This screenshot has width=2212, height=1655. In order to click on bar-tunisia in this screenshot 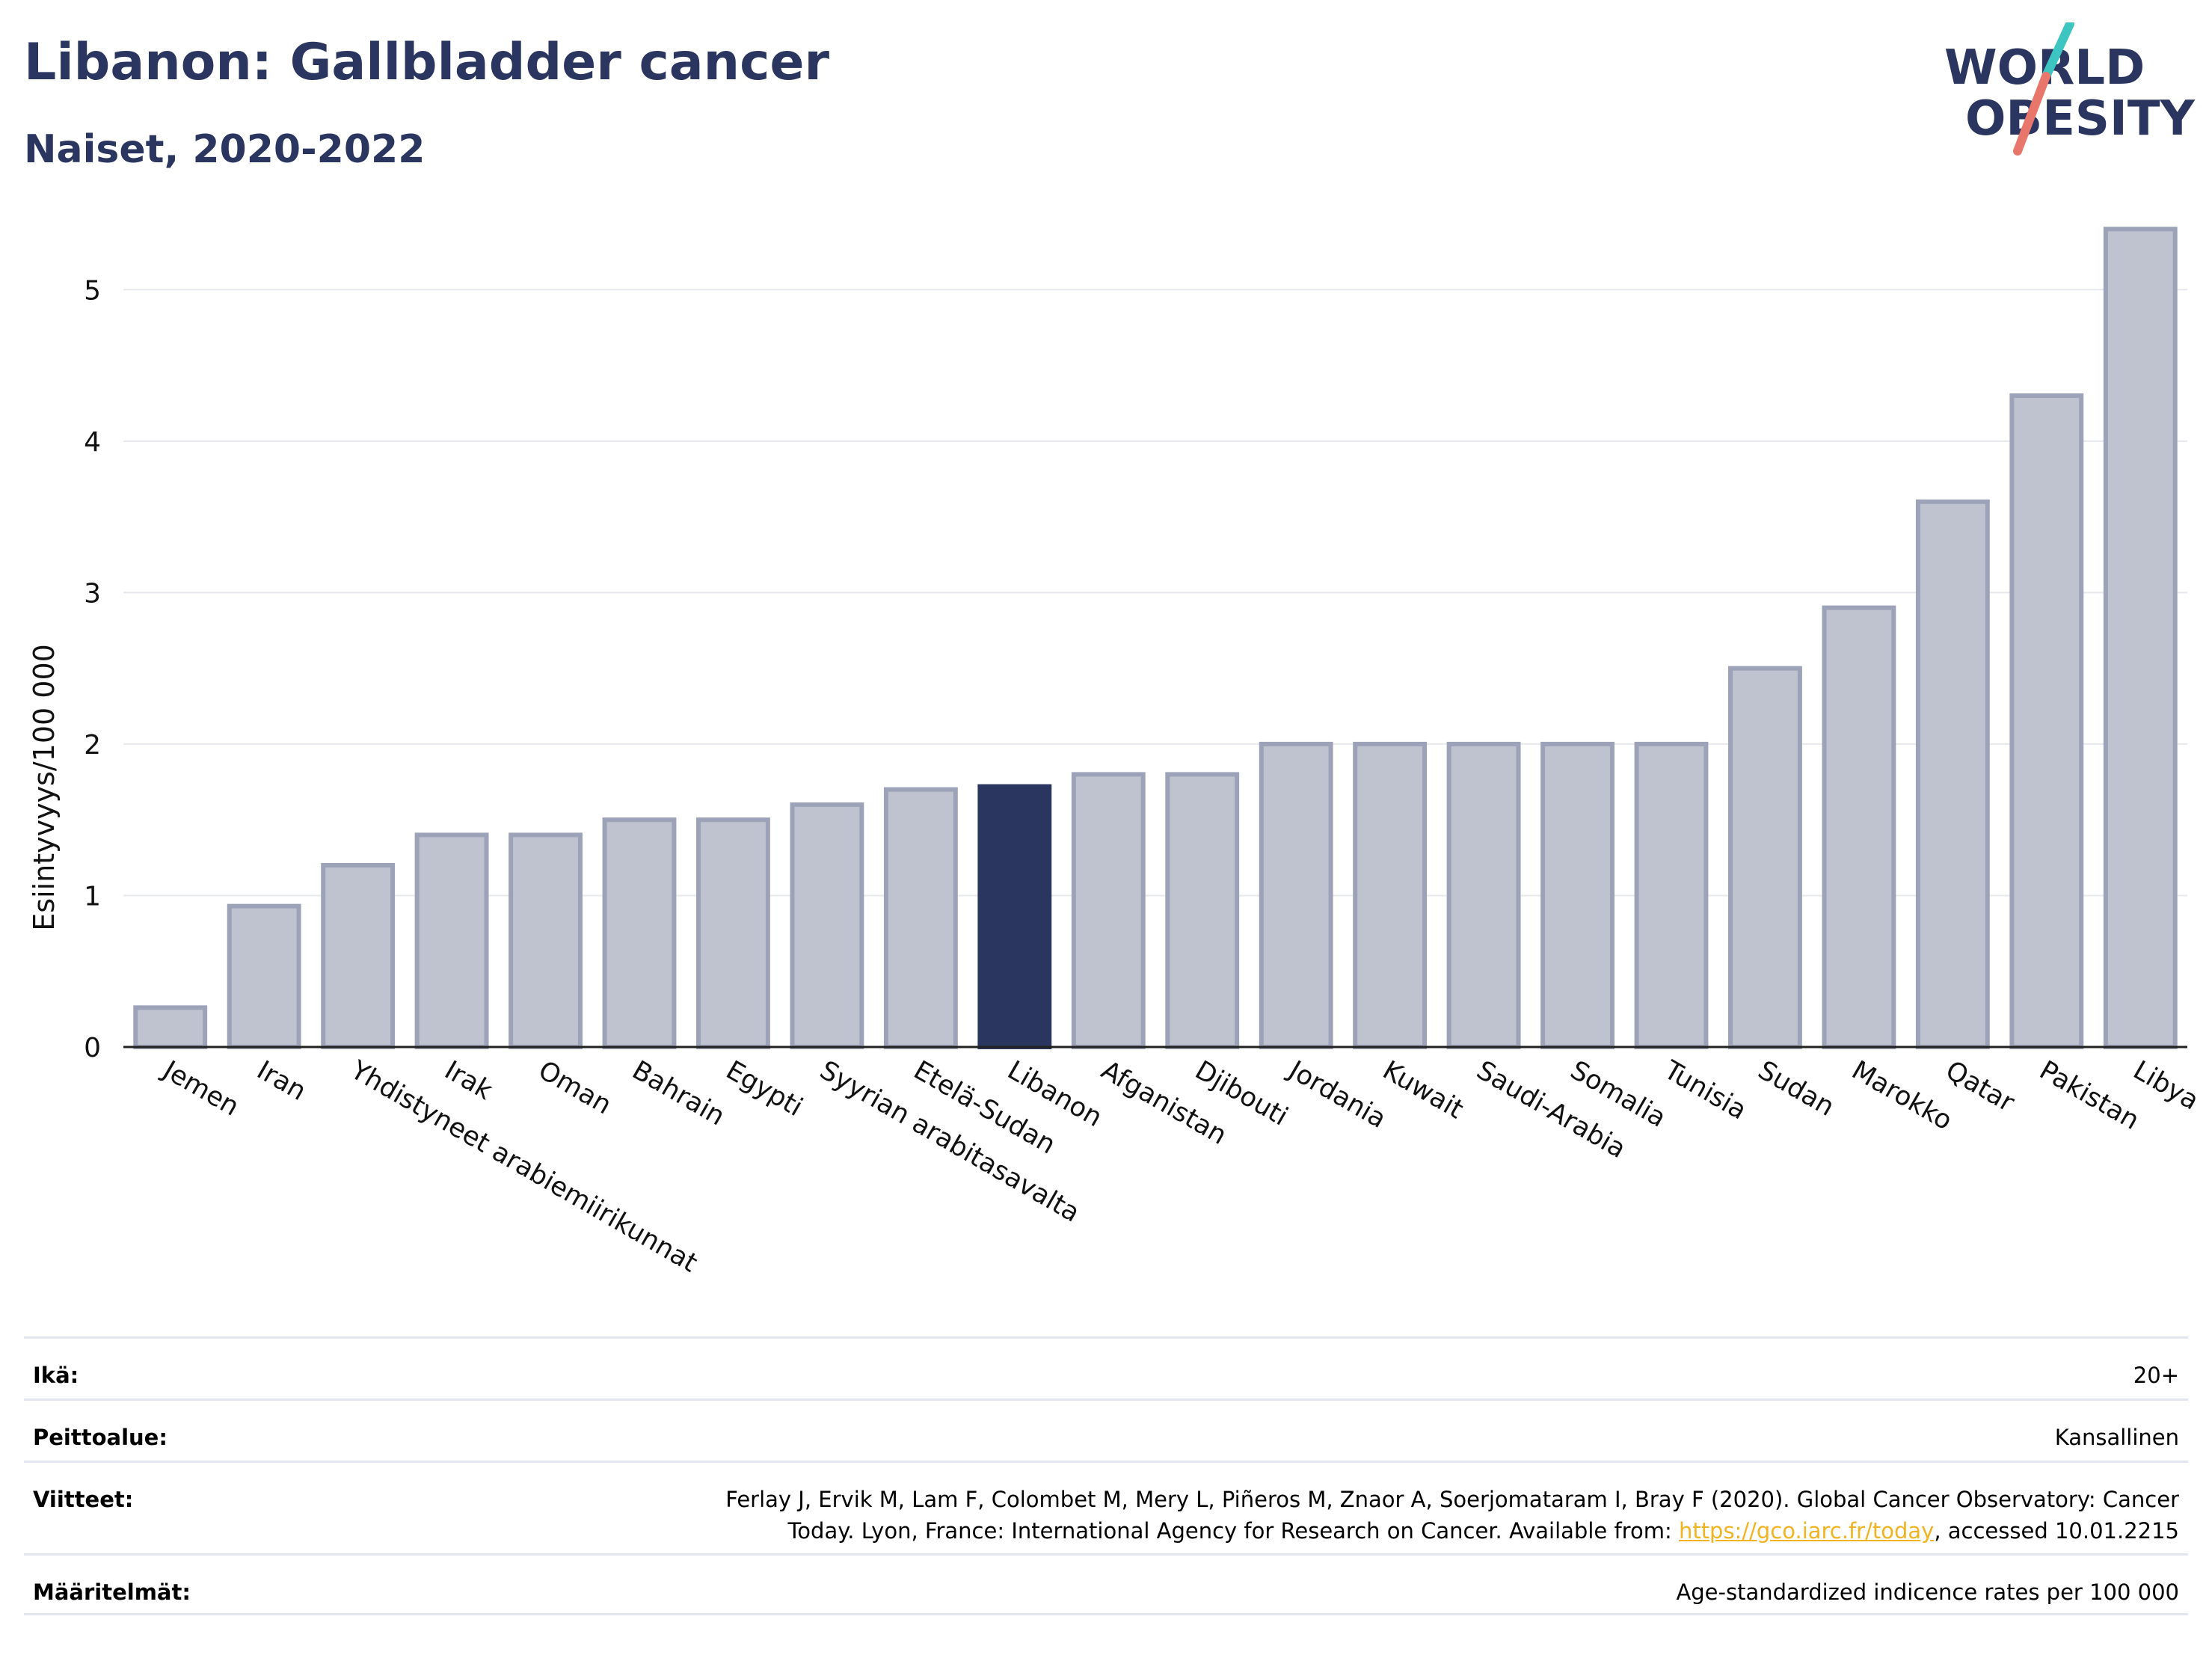, I will do `click(1671, 895)`.